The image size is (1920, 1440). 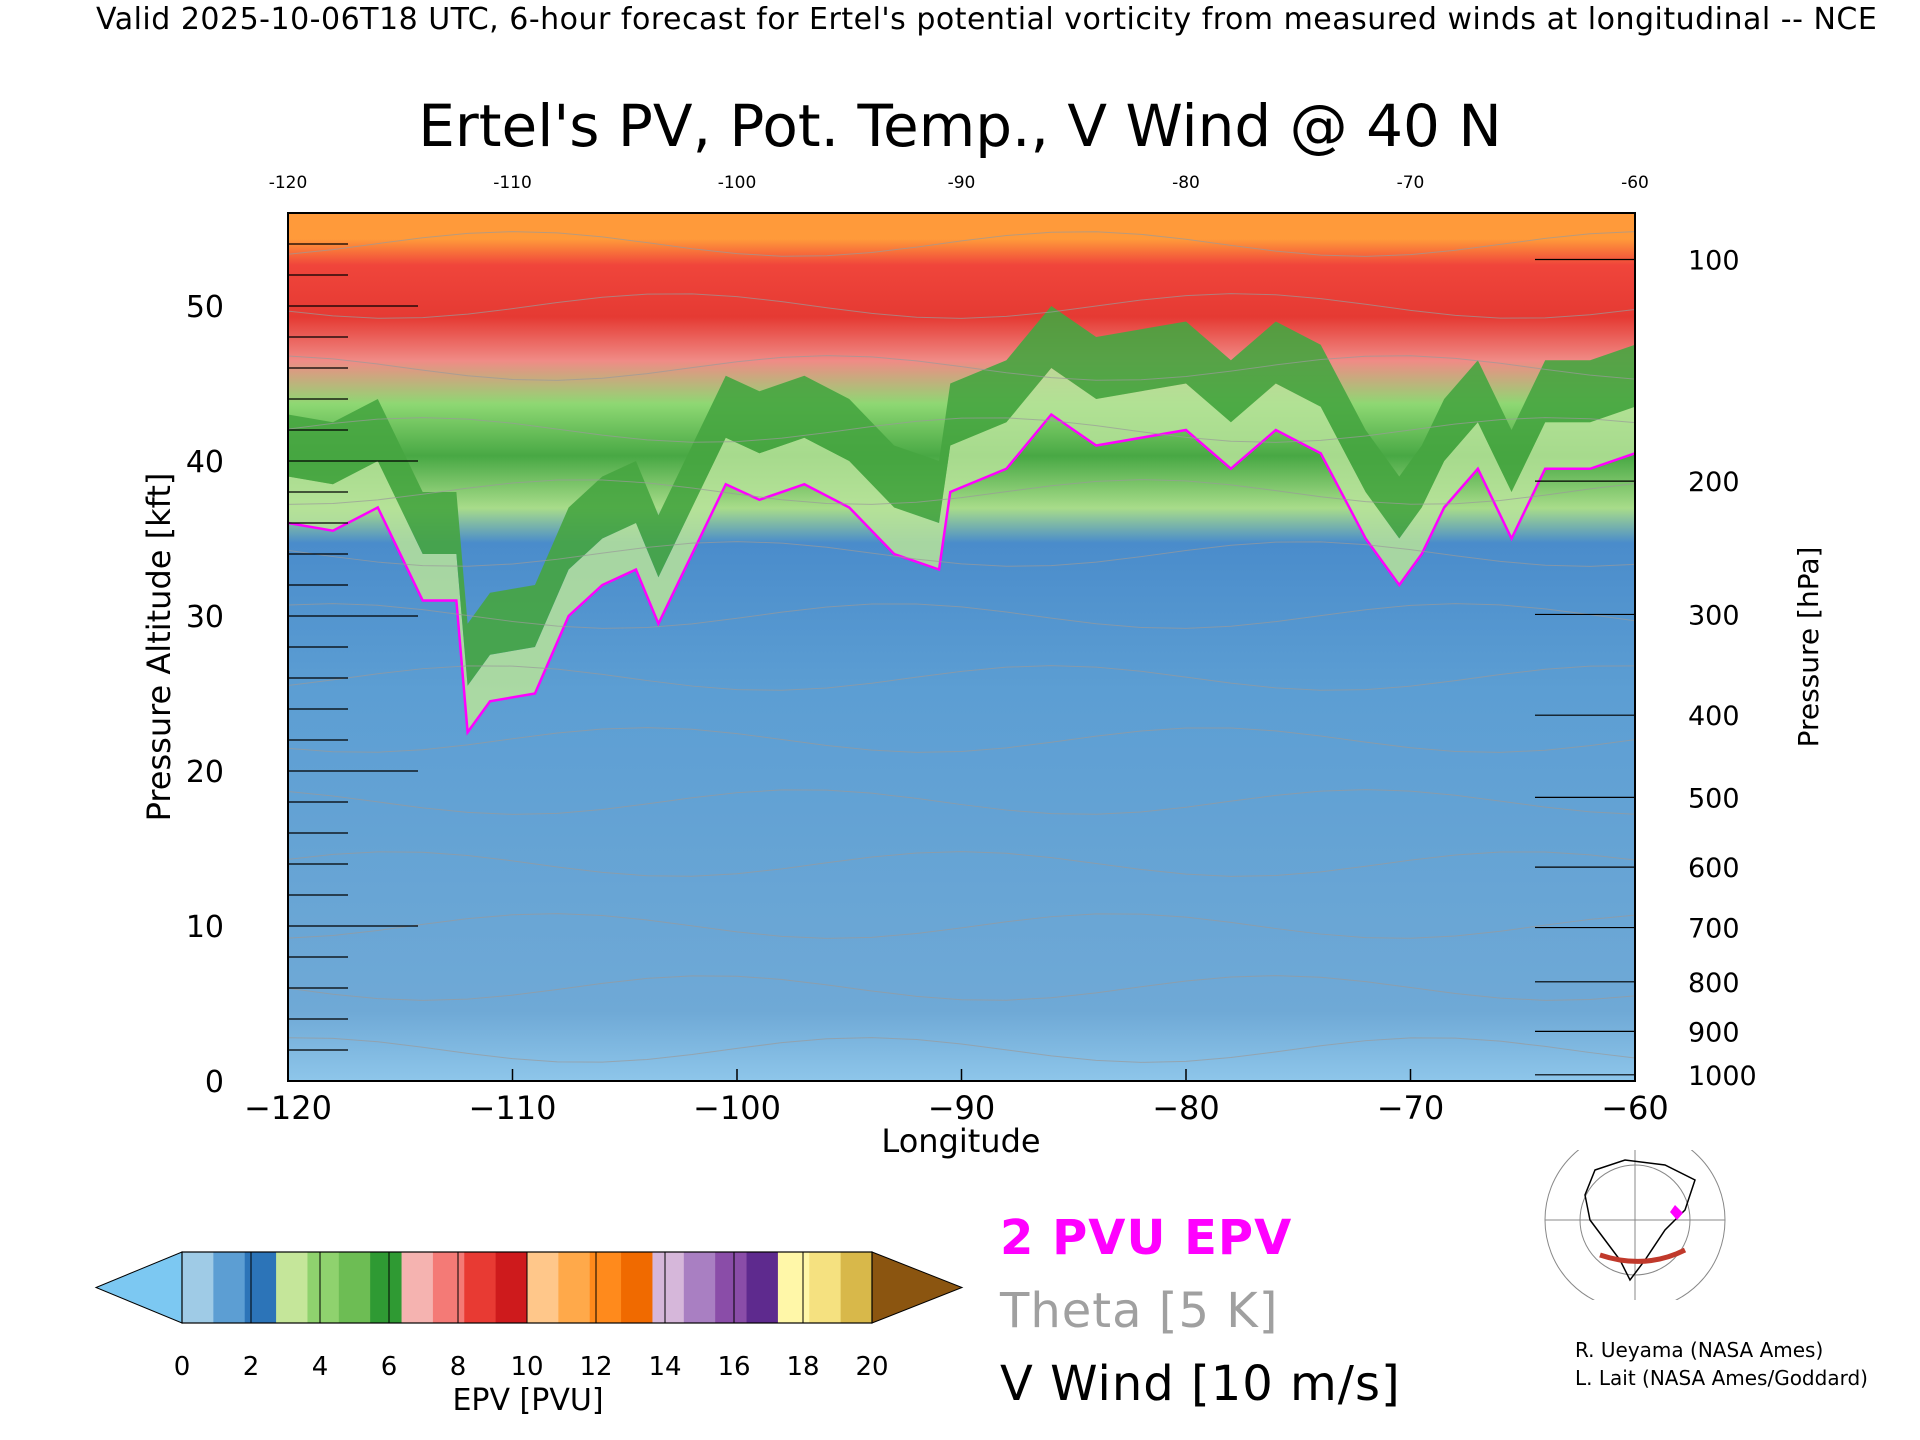 What do you see at coordinates (1714, 615) in the screenshot?
I see `pressure-tick-label: 300` at bounding box center [1714, 615].